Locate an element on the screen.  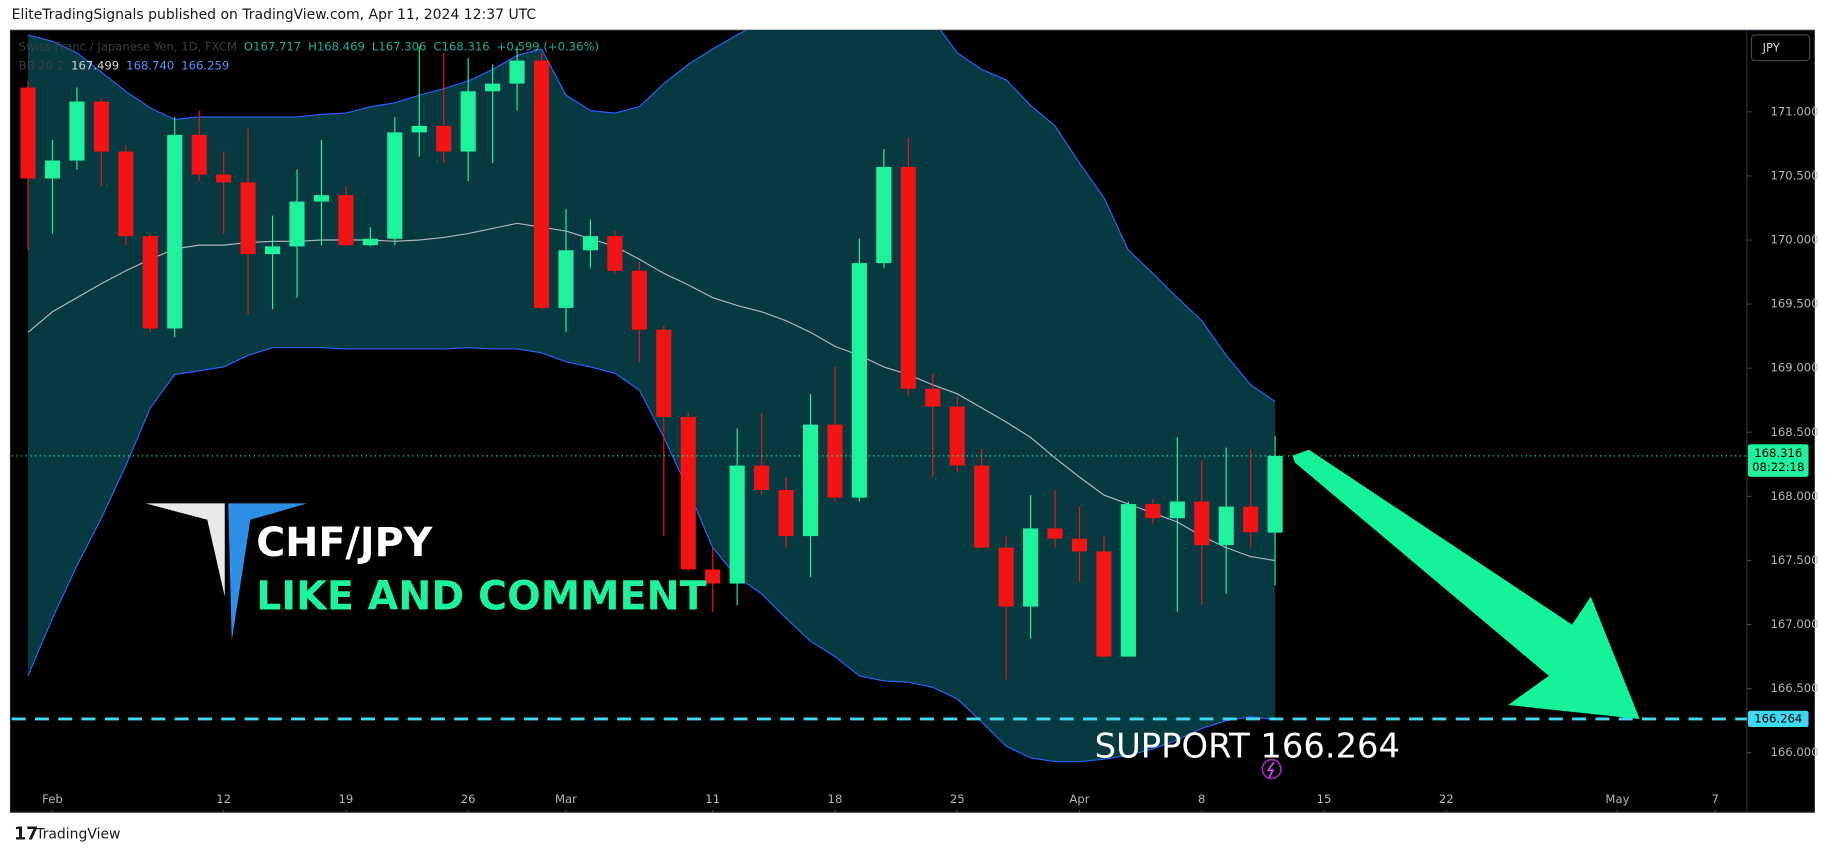
x-tick-label: 8 is located at coordinates (1201, 799).